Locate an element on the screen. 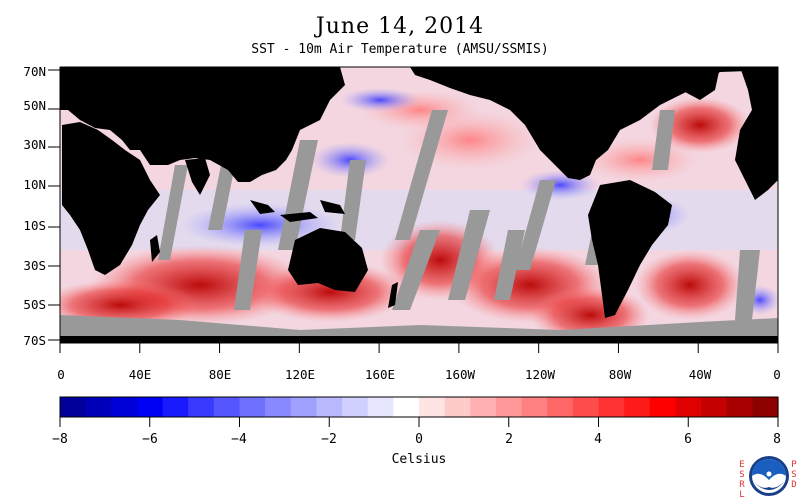 This screenshot has width=800, height=500. colorbar-label-neg4: −4 is located at coordinates (239, 439).